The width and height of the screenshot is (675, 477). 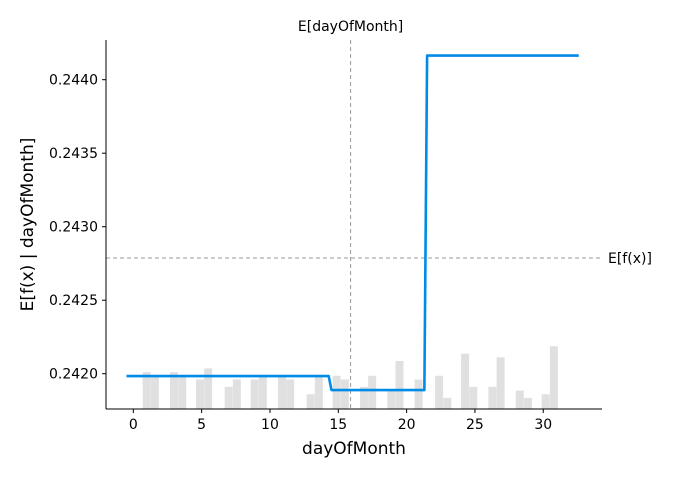 I want to click on x-axis-label: dayOfMonth, so click(x=354, y=449).